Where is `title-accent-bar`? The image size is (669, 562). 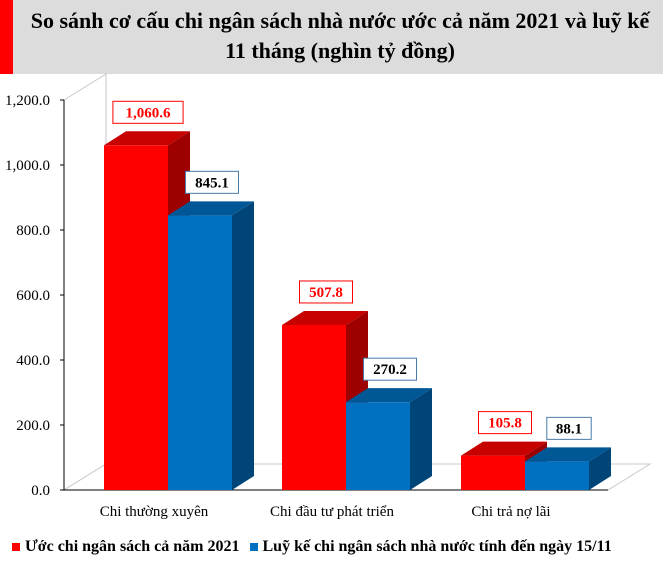
title-accent-bar is located at coordinates (6, 37).